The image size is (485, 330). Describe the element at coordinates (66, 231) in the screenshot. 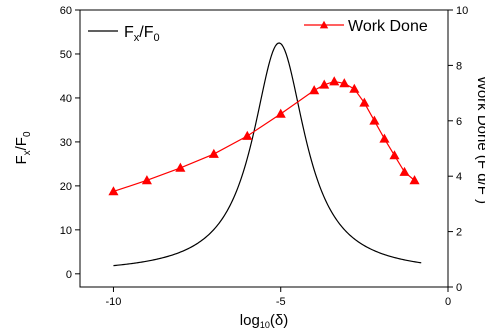

I see `left-tick-label: 10` at that location.